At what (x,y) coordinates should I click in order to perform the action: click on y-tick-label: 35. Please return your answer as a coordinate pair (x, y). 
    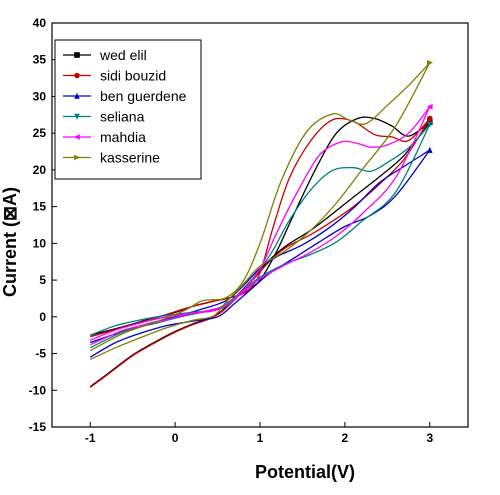
    Looking at the image, I should click on (40, 60).